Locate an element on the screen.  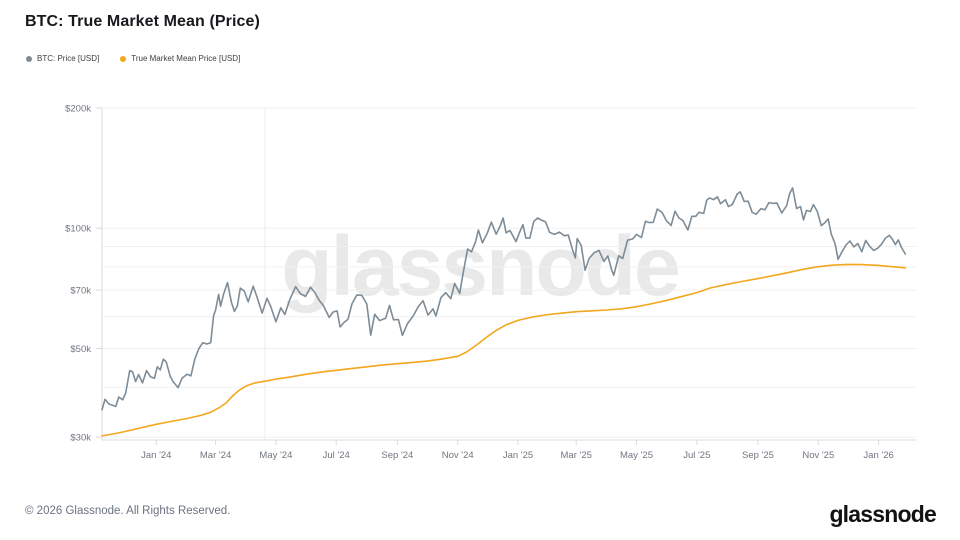
legend-dot-btc-price-icon is located at coordinates (29, 58).